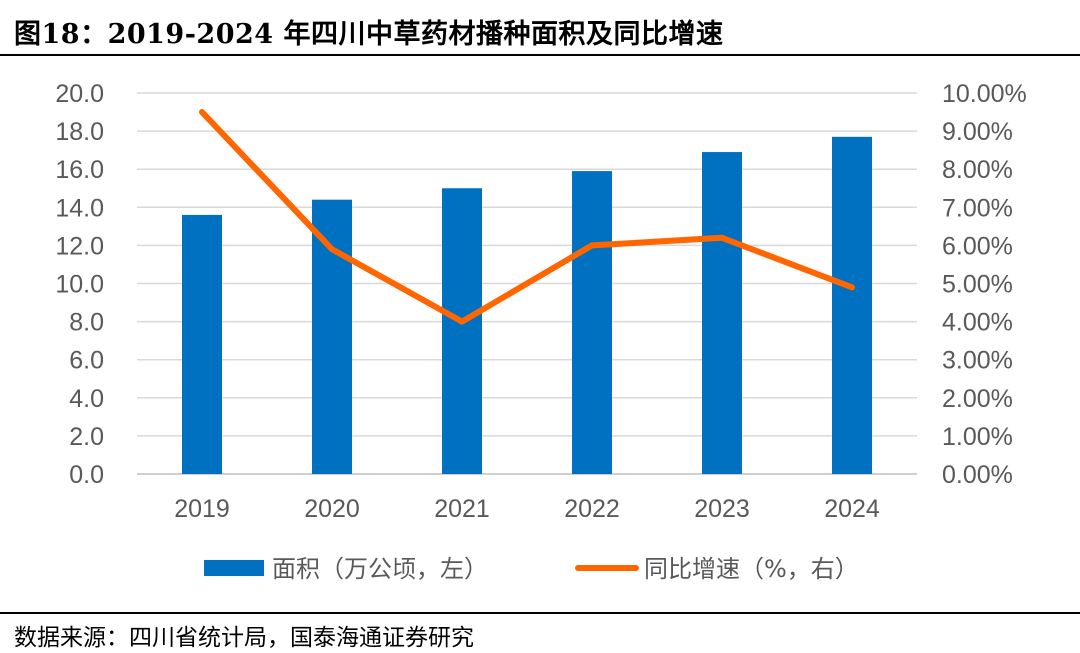 The height and width of the screenshot is (653, 1080). I want to click on bar-2024, so click(852, 305).